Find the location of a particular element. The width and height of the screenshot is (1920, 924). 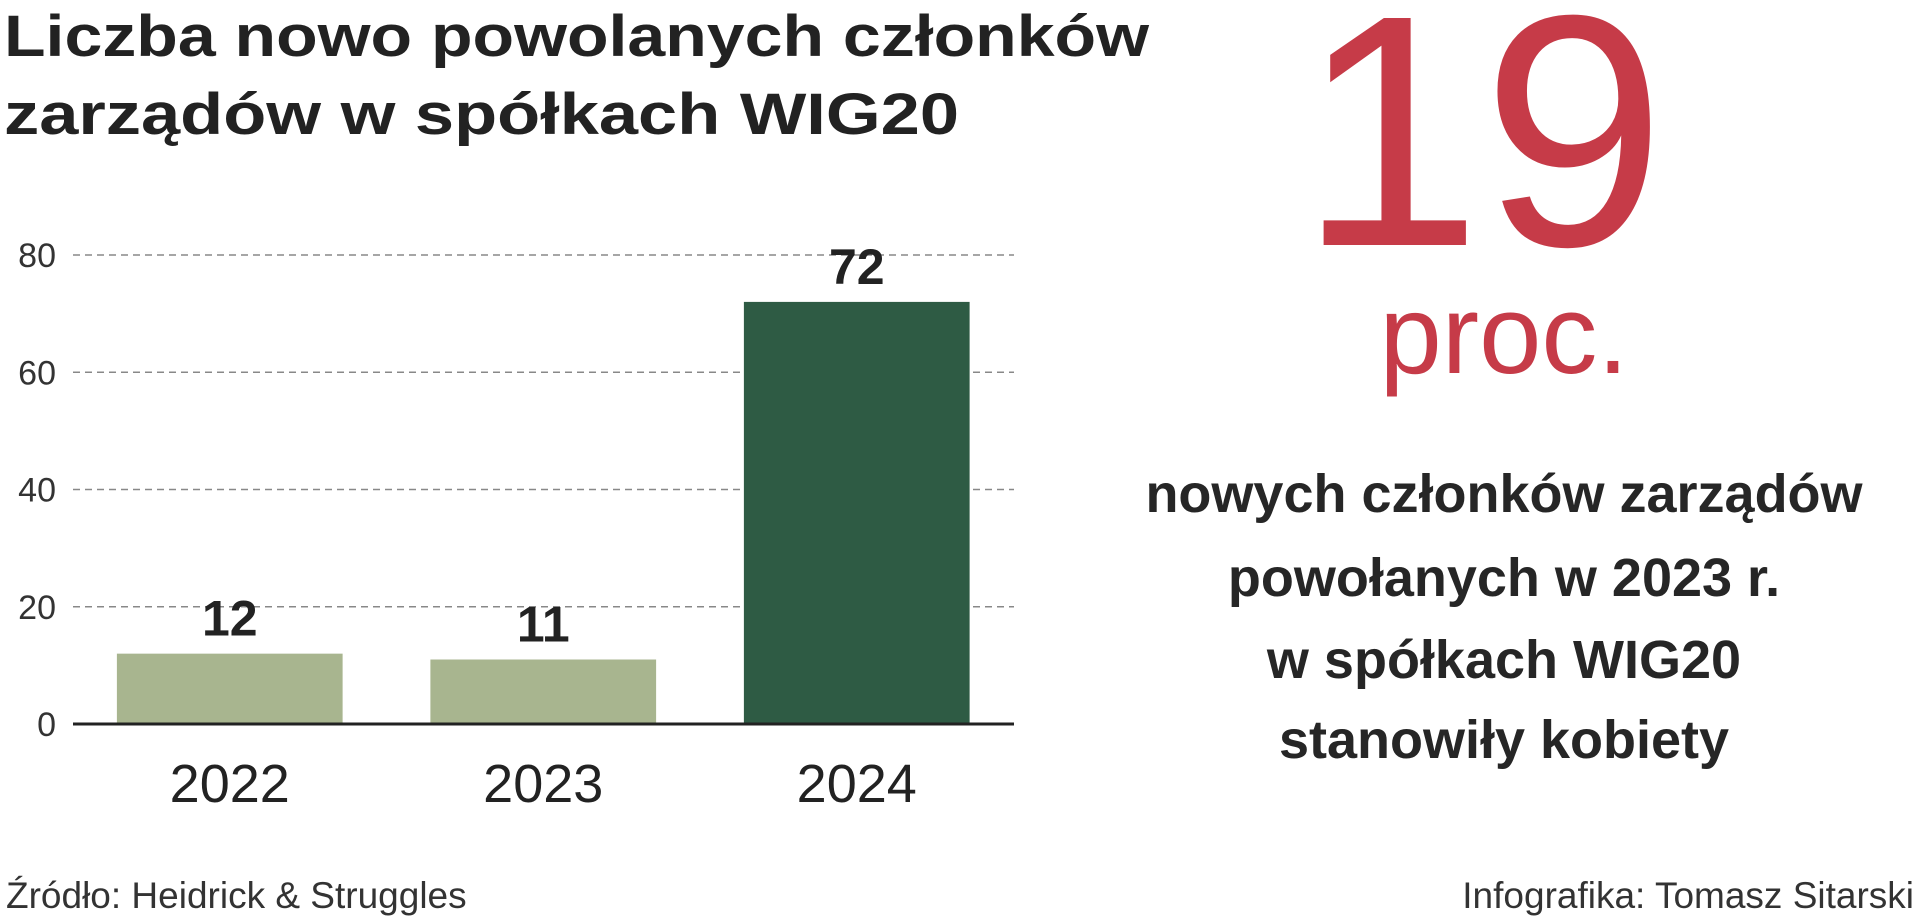

y-tick-label: 60 is located at coordinates (37, 373).